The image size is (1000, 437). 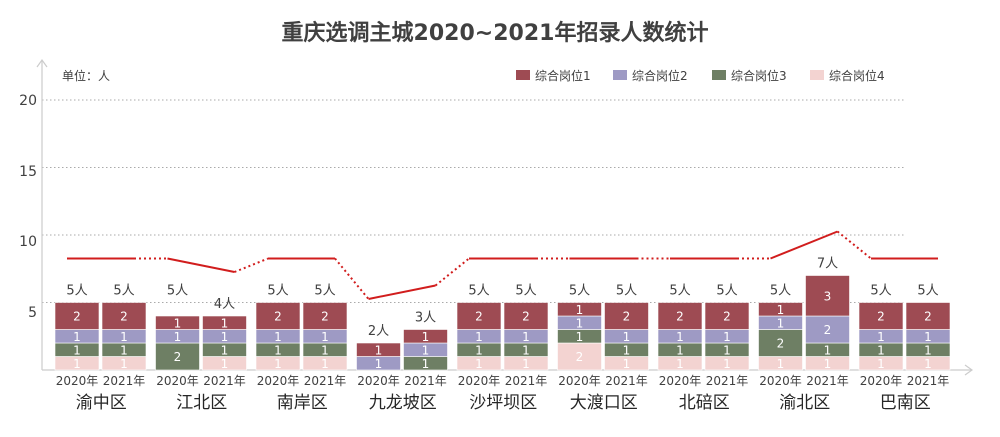 What do you see at coordinates (857, 75) in the screenshot?
I see `legend-label-4: 综合岗位4` at bounding box center [857, 75].